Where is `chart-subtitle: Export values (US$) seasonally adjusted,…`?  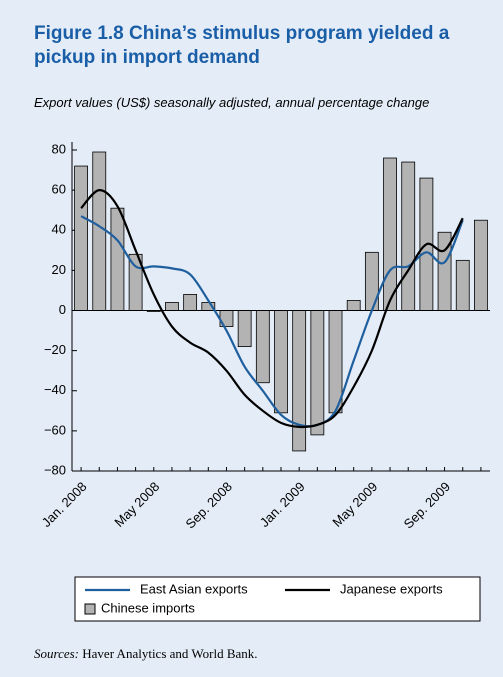 chart-subtitle: Export values (US$) seasonally adjusted,… is located at coordinates (232, 102).